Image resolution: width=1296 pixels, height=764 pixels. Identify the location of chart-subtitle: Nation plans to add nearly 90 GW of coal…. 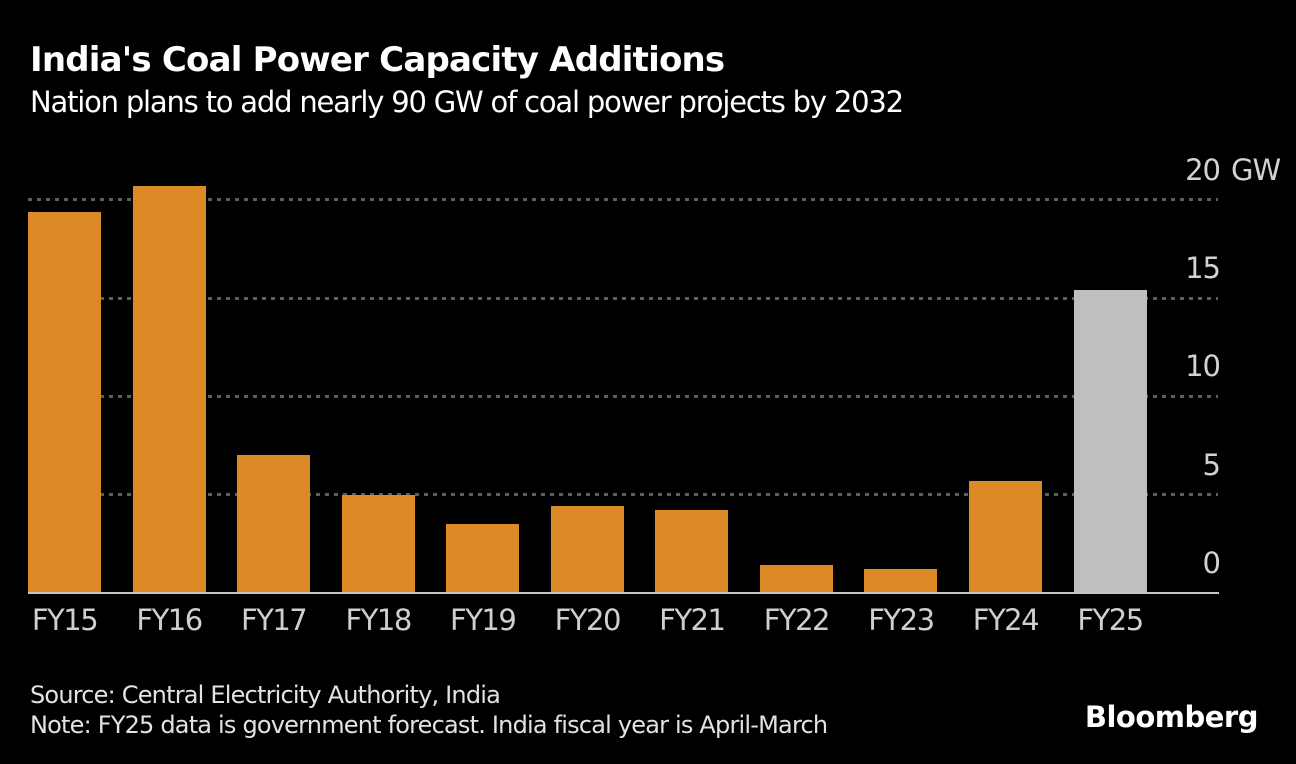
(467, 102).